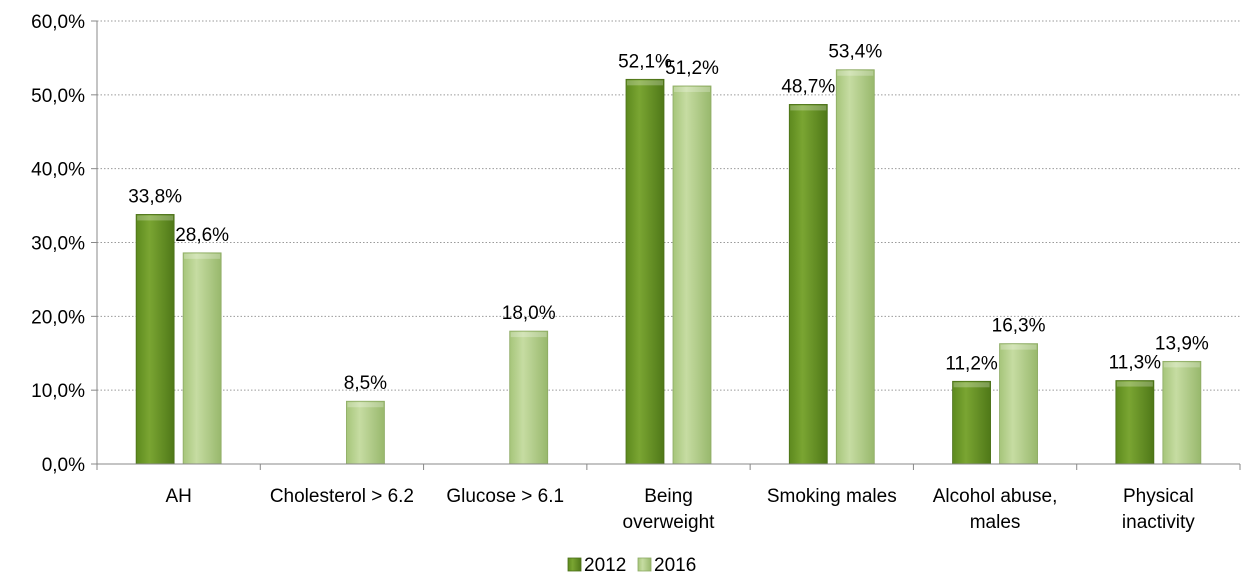 This screenshot has width=1247, height=581. Describe the element at coordinates (58, 96) in the screenshot. I see `y-tick-label: 50,0%` at that location.